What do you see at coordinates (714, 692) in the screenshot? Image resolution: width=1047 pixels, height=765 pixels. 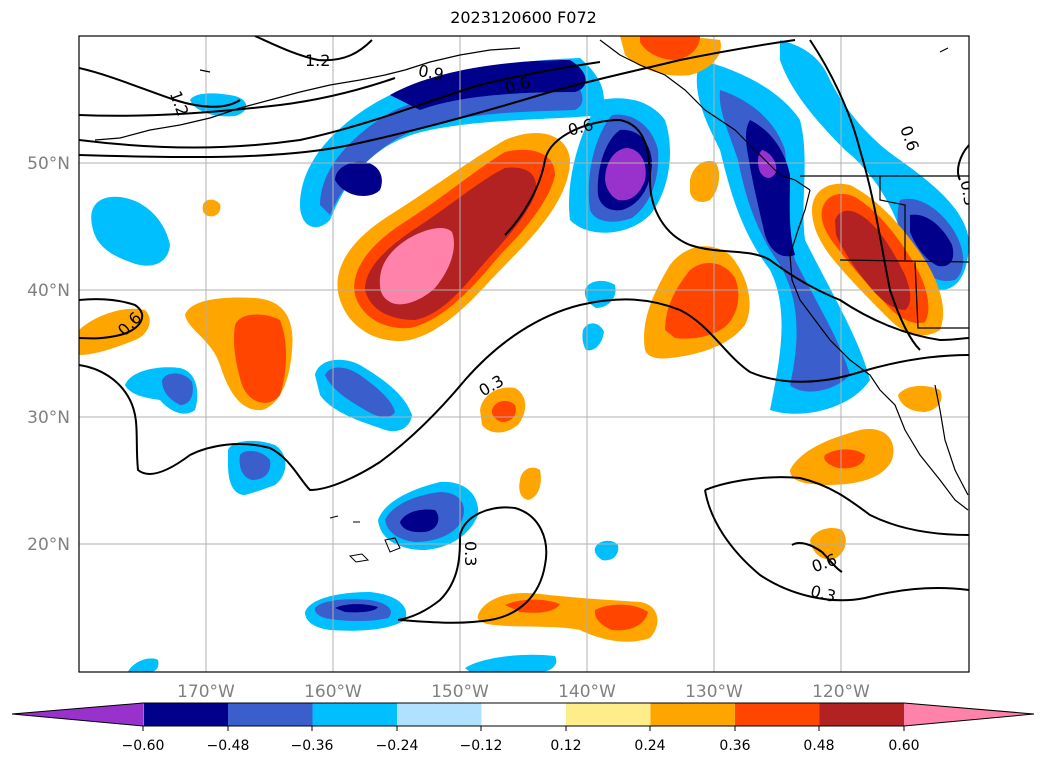 I see `lon-label: 130°W` at bounding box center [714, 692].